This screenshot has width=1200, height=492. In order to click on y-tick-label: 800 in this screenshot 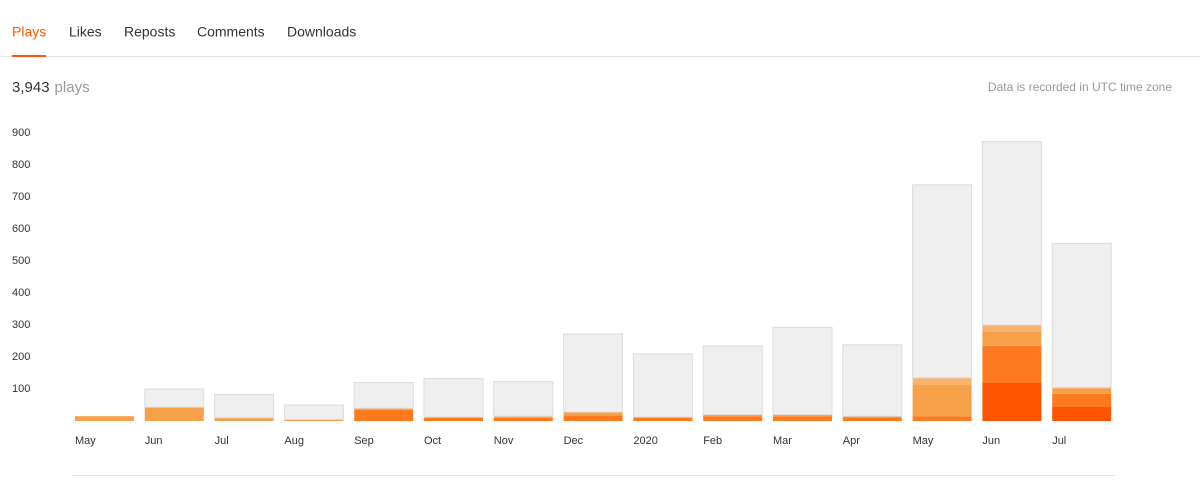, I will do `click(21, 165)`.